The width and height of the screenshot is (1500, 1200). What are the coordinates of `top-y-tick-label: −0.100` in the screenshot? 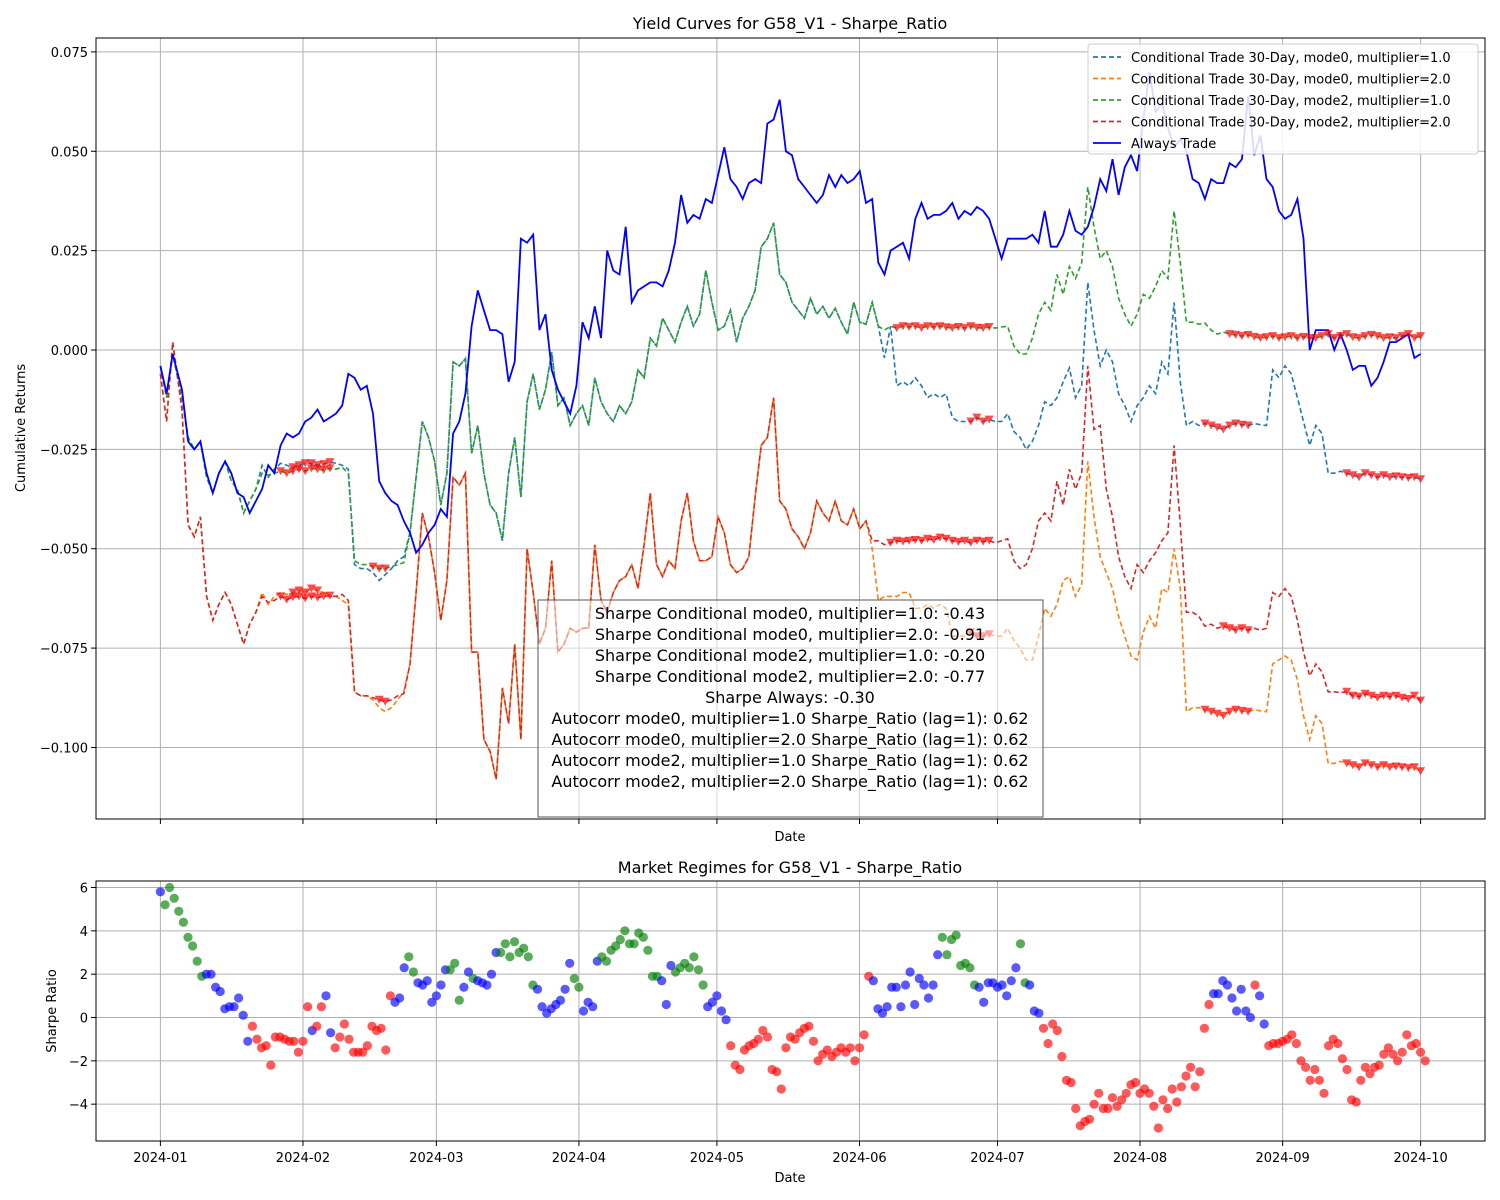 It's located at (64, 748).